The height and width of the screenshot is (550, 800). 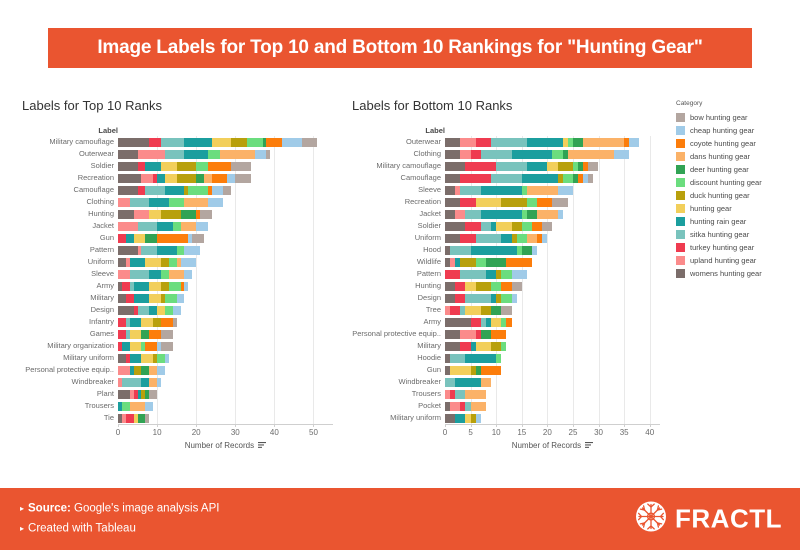 I want to click on bar-row: Gun, so click(x=187, y=238).